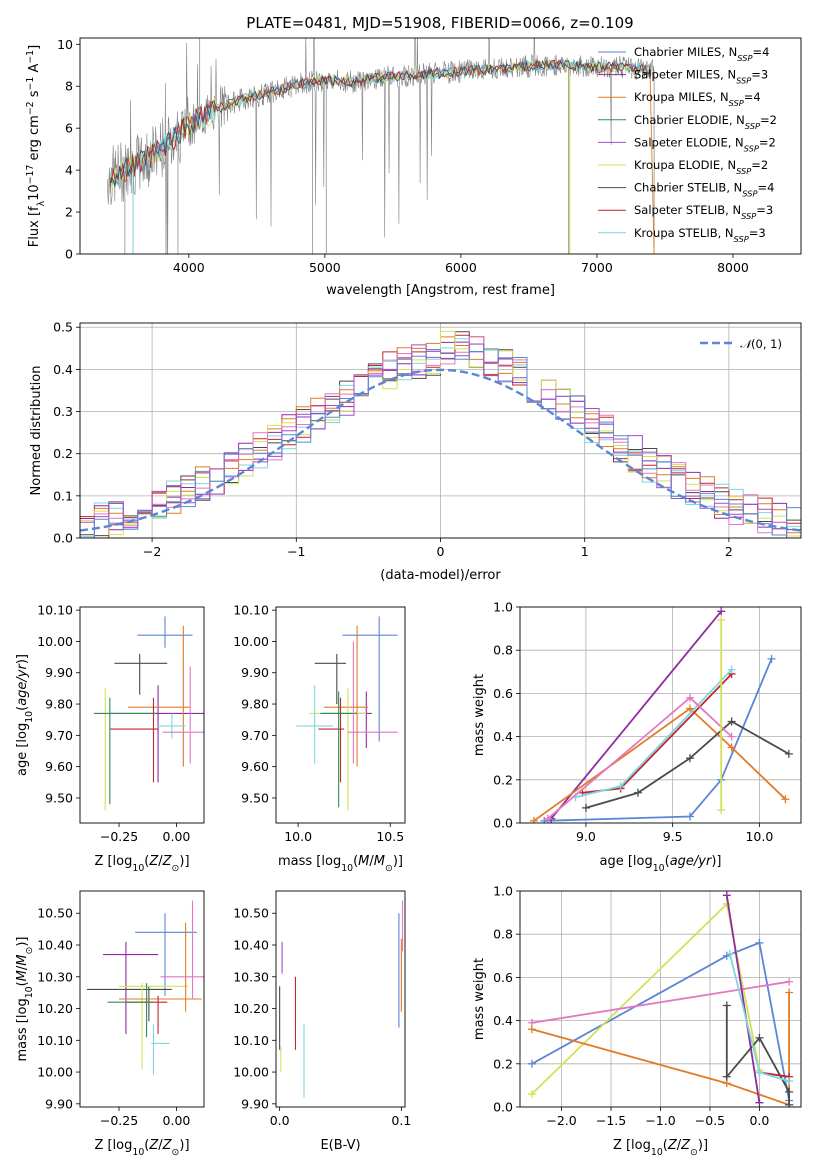  I want to click on y-tick-label: 1.0, so click(503, 607).